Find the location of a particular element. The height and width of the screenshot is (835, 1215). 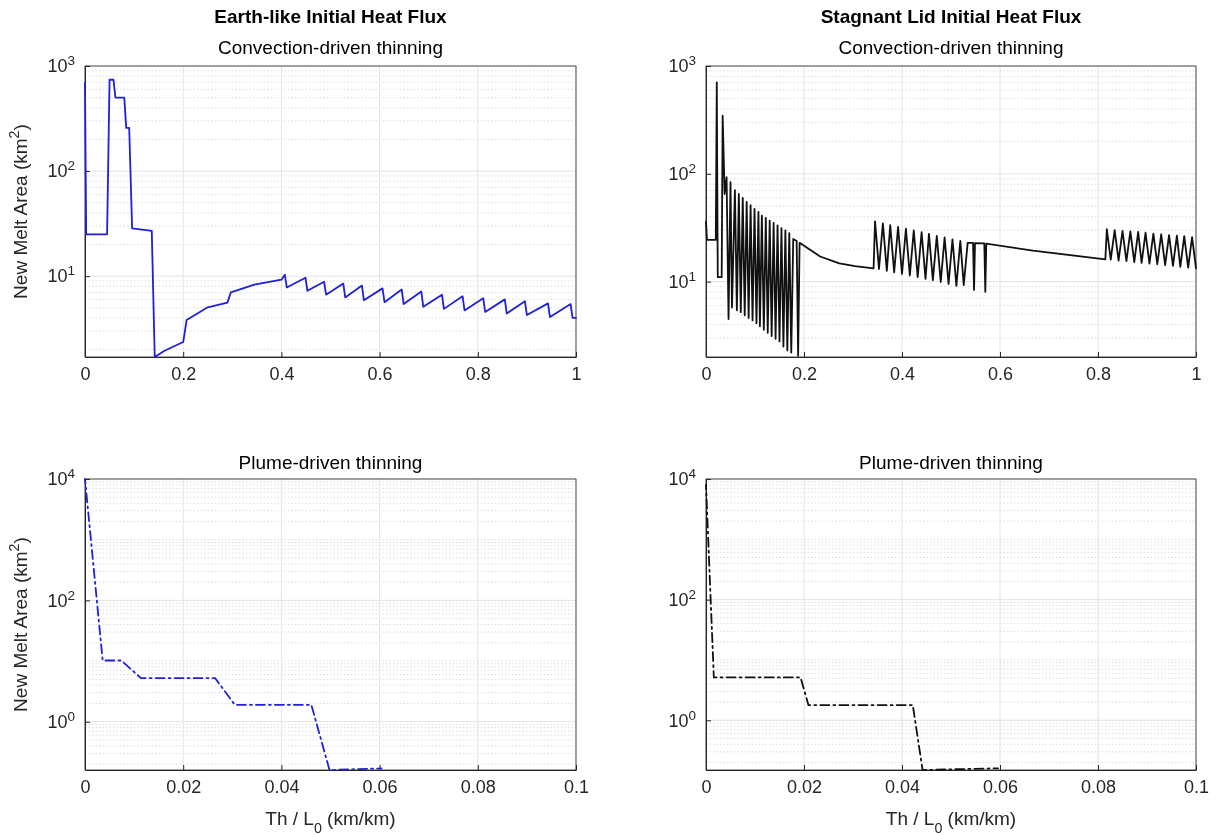

chart-title: Stagnant Lid Initial Heat Flux is located at coordinates (951, 16).